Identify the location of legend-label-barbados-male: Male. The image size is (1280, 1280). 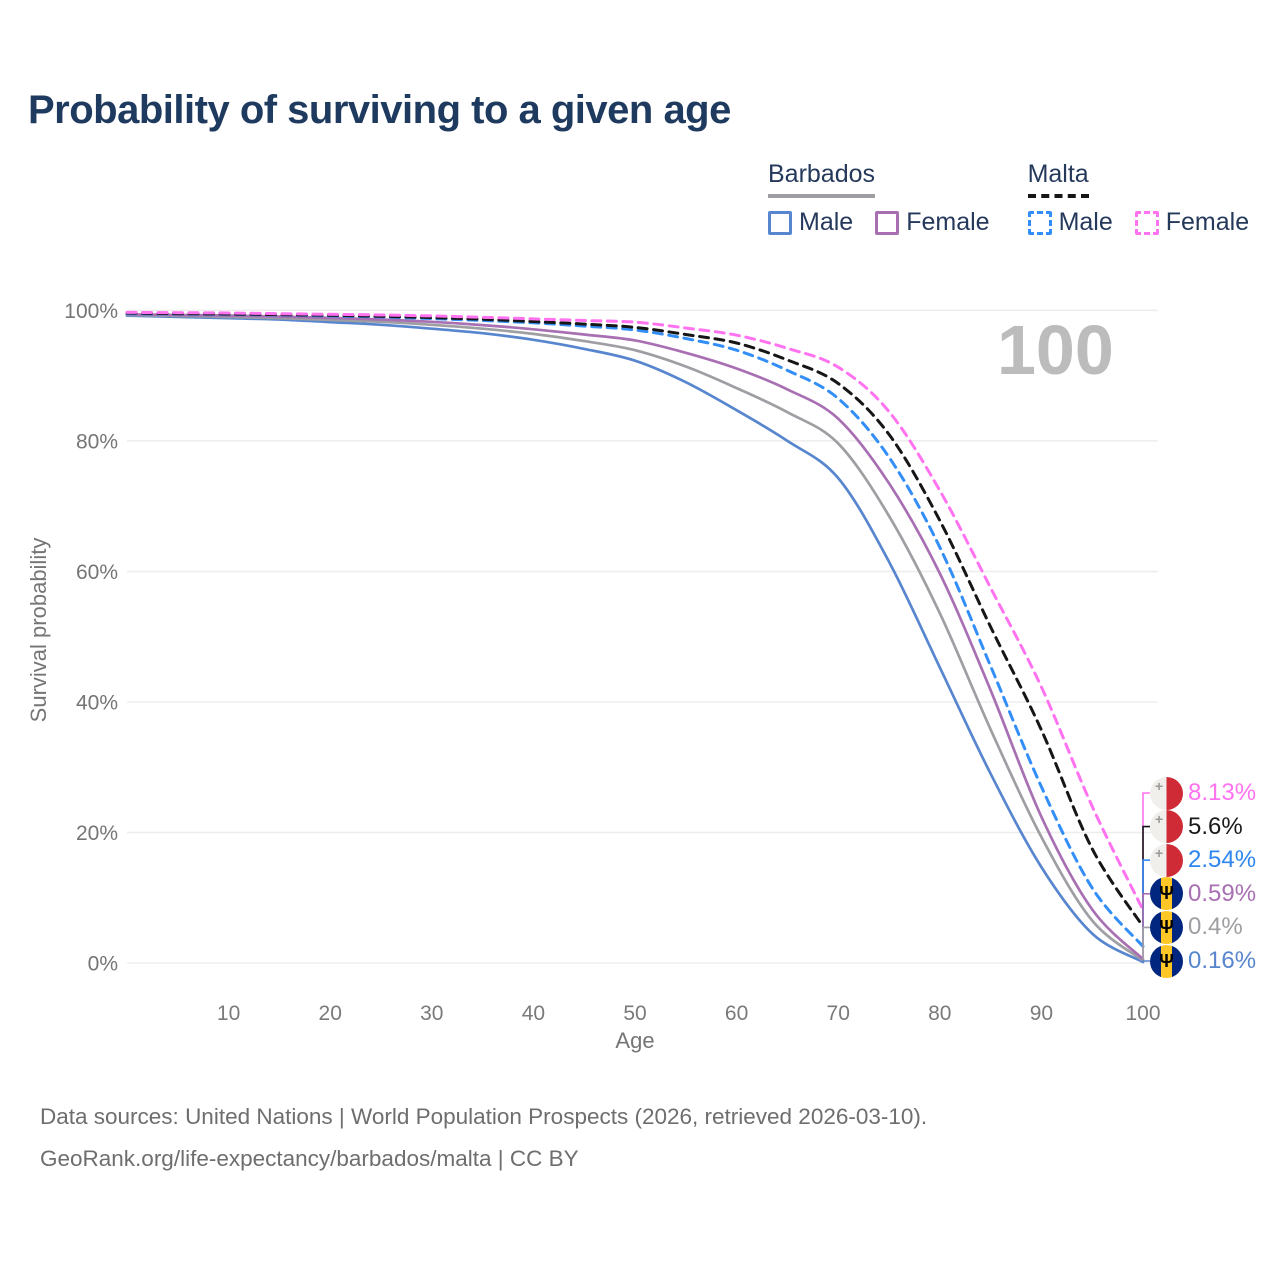
(826, 222).